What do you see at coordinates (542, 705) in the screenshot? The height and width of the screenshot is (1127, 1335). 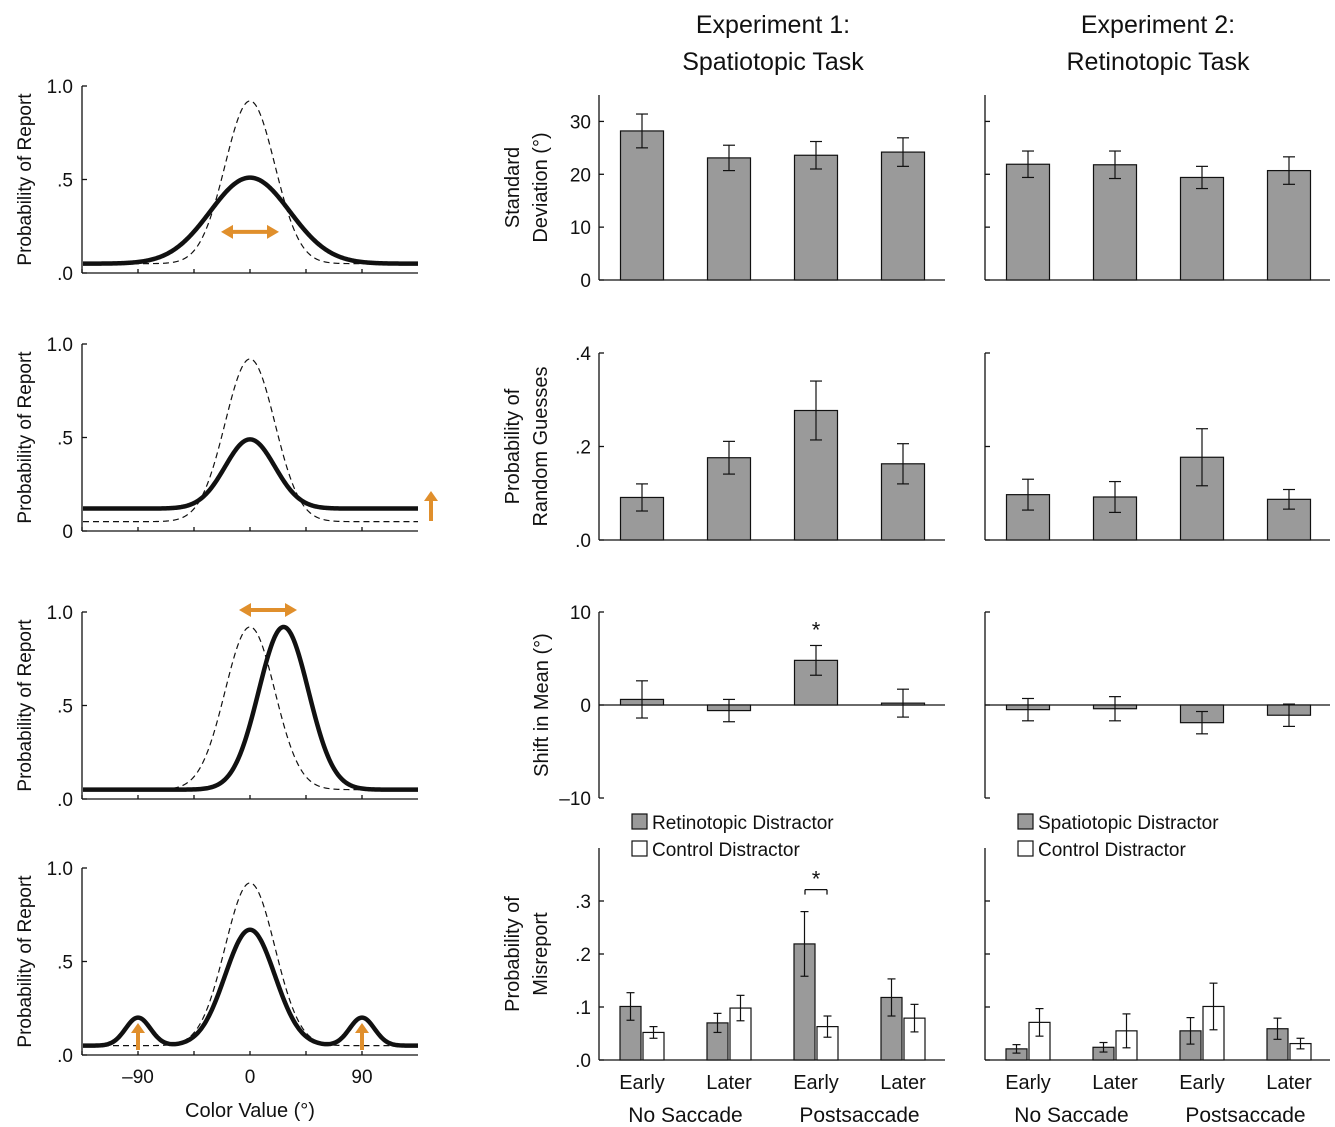 I see `bar-ylabel: Shift in Mean (°)` at bounding box center [542, 705].